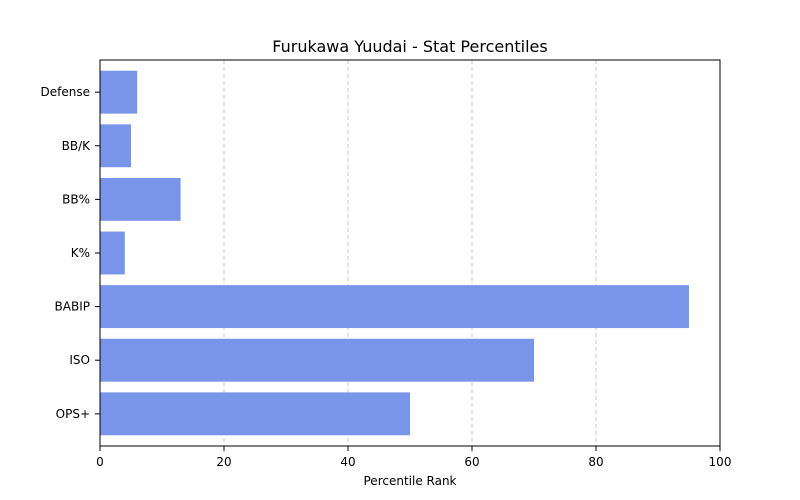 This screenshot has height=500, width=800. I want to click on x-tick-label: 100, so click(720, 462).